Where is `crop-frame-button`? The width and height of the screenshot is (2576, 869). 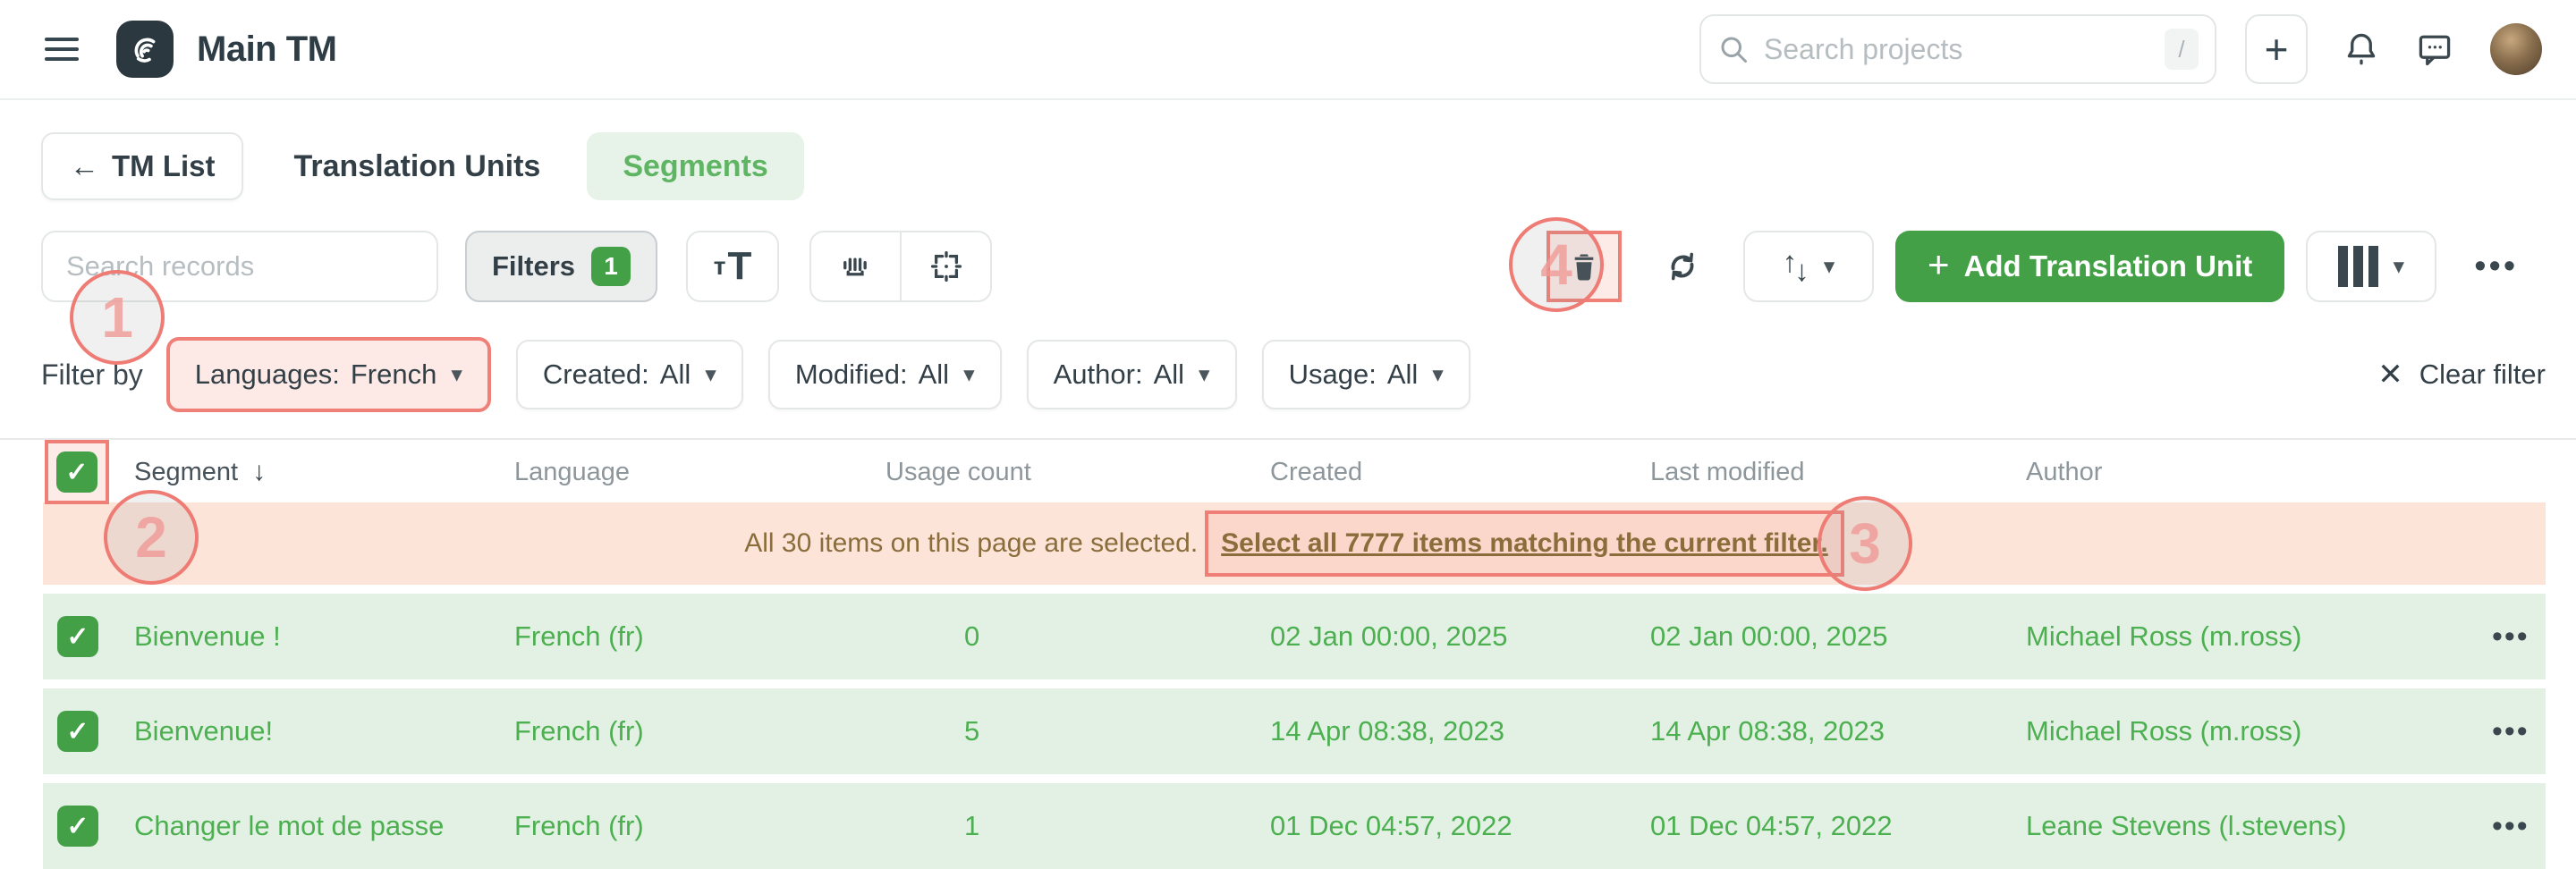
crop-frame-button is located at coordinates (945, 266).